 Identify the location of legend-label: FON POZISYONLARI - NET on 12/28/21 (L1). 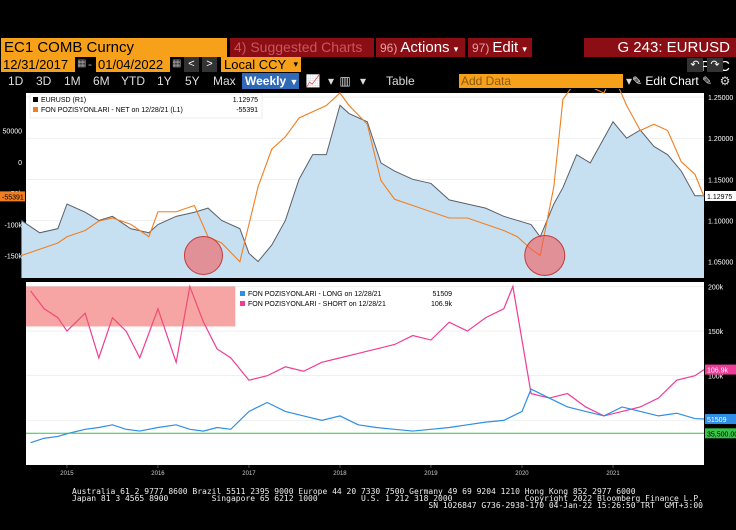
(112, 110).